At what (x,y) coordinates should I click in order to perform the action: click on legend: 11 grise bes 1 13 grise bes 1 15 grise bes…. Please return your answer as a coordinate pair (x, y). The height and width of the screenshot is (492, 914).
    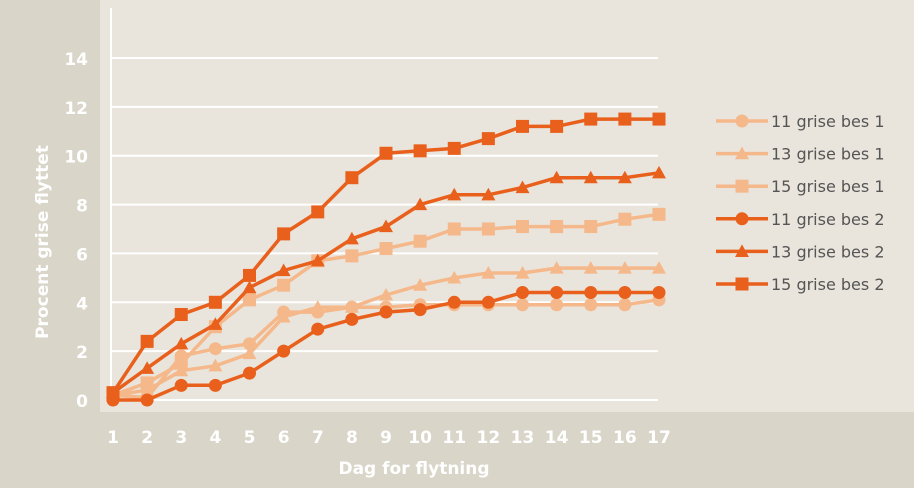
    Looking at the image, I should click on (800, 203).